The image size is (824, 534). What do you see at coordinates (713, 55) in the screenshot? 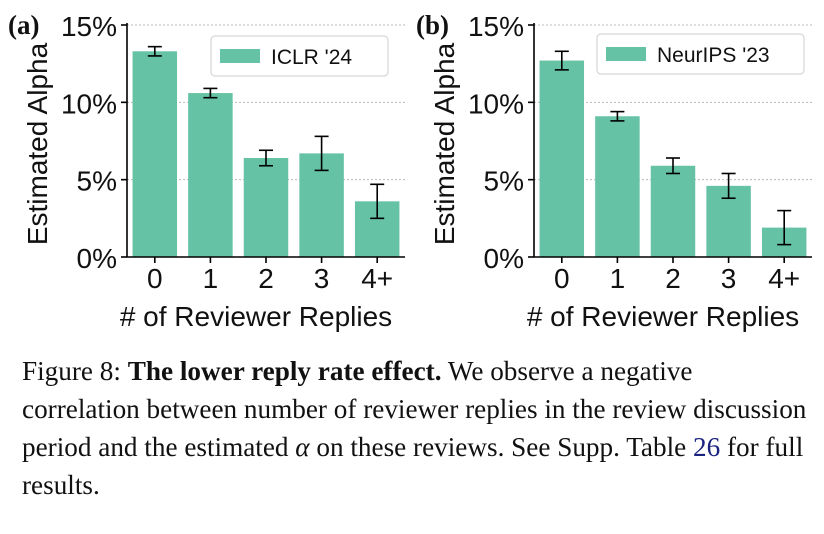
I see `legend-label: NeurIPS '23` at bounding box center [713, 55].